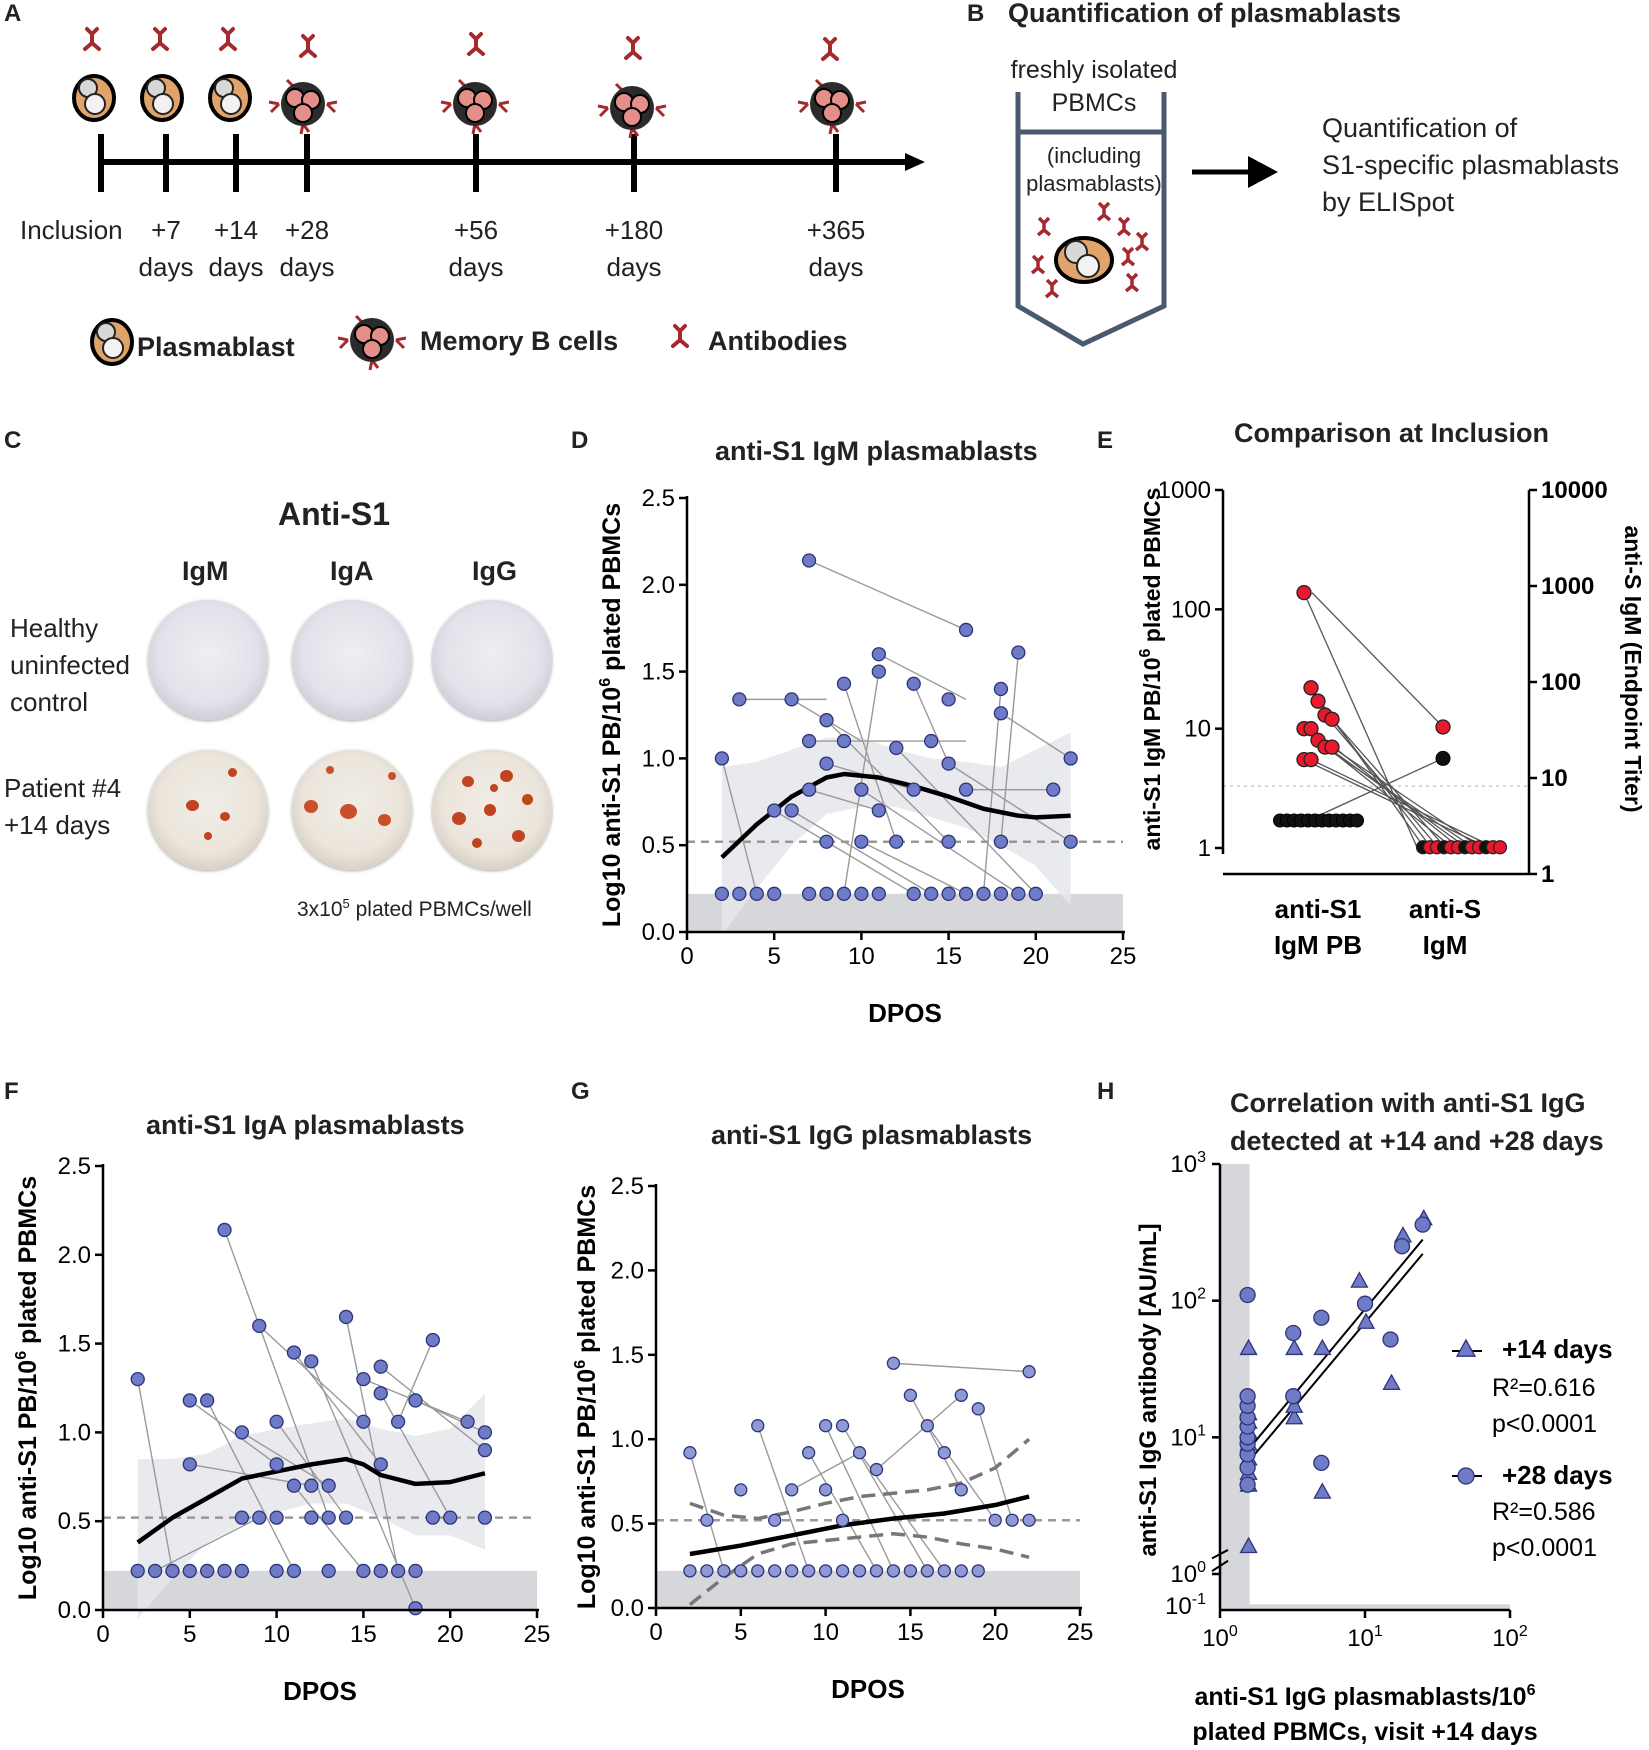 Image resolution: width=1649 pixels, height=1750 pixels. Describe the element at coordinates (1547, 874) in the screenshot. I see `y-tick-label-right: 1` at that location.